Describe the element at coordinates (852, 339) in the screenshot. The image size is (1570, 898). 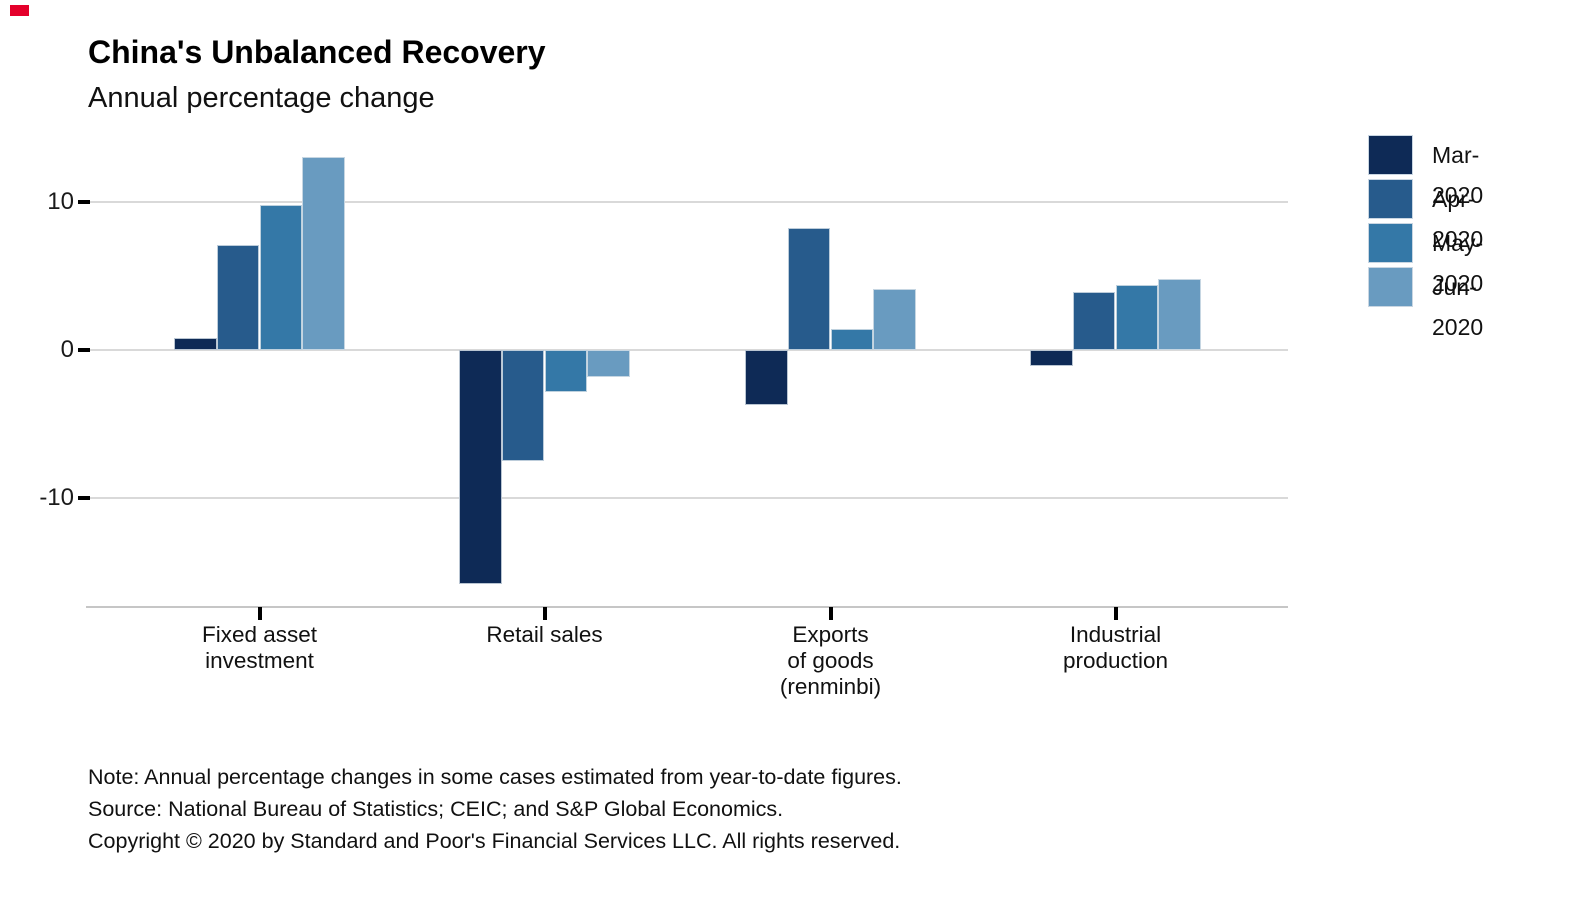
I see `bar-may-2020-cat2` at that location.